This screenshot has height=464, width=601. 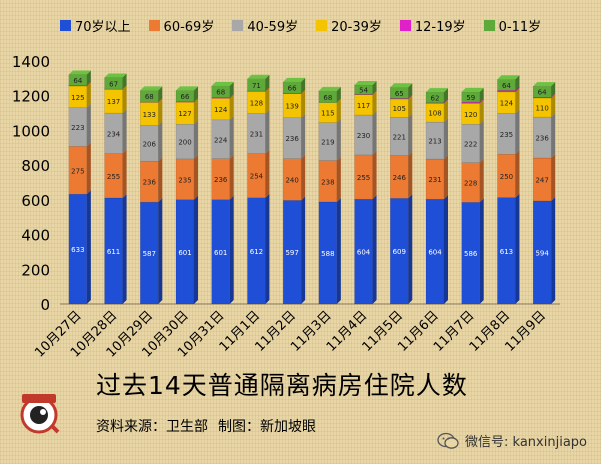 What do you see at coordinates (267, 427) in the screenshot?
I see `producer-credit: 制图：新加坡眼` at bounding box center [267, 427].